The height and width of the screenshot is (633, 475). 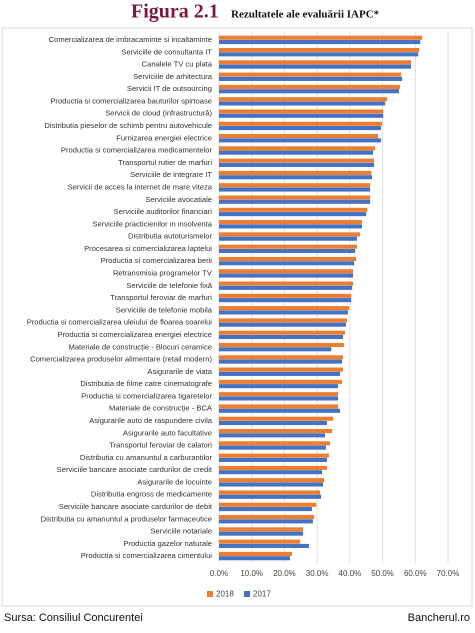 What do you see at coordinates (166, 51) in the screenshot?
I see `category-label: Serviciile de consultanta IT` at bounding box center [166, 51].